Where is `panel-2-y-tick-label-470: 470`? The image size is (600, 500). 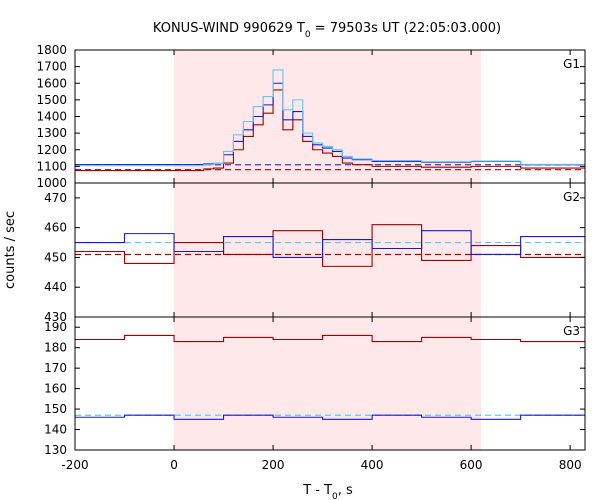
panel-2-y-tick-label-470: 470 is located at coordinates (55, 198).